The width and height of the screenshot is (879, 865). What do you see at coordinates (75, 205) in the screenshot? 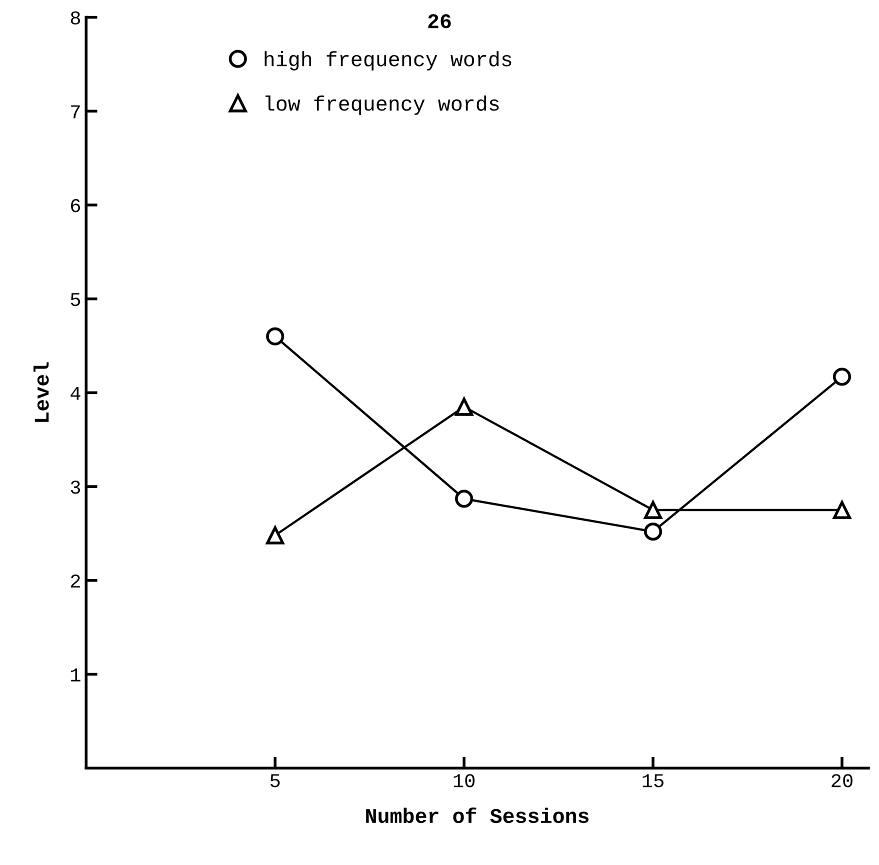
I see `y-tick-label: 6` at bounding box center [75, 205].